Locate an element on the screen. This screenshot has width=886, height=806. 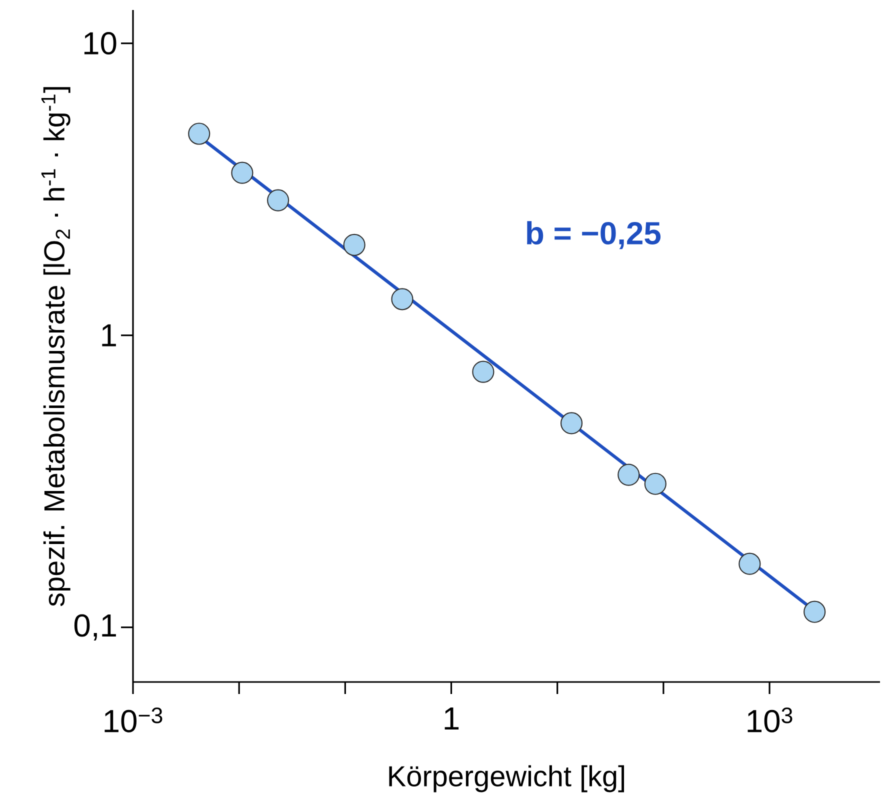
y-tick-label: 1 is located at coordinates (109, 335).